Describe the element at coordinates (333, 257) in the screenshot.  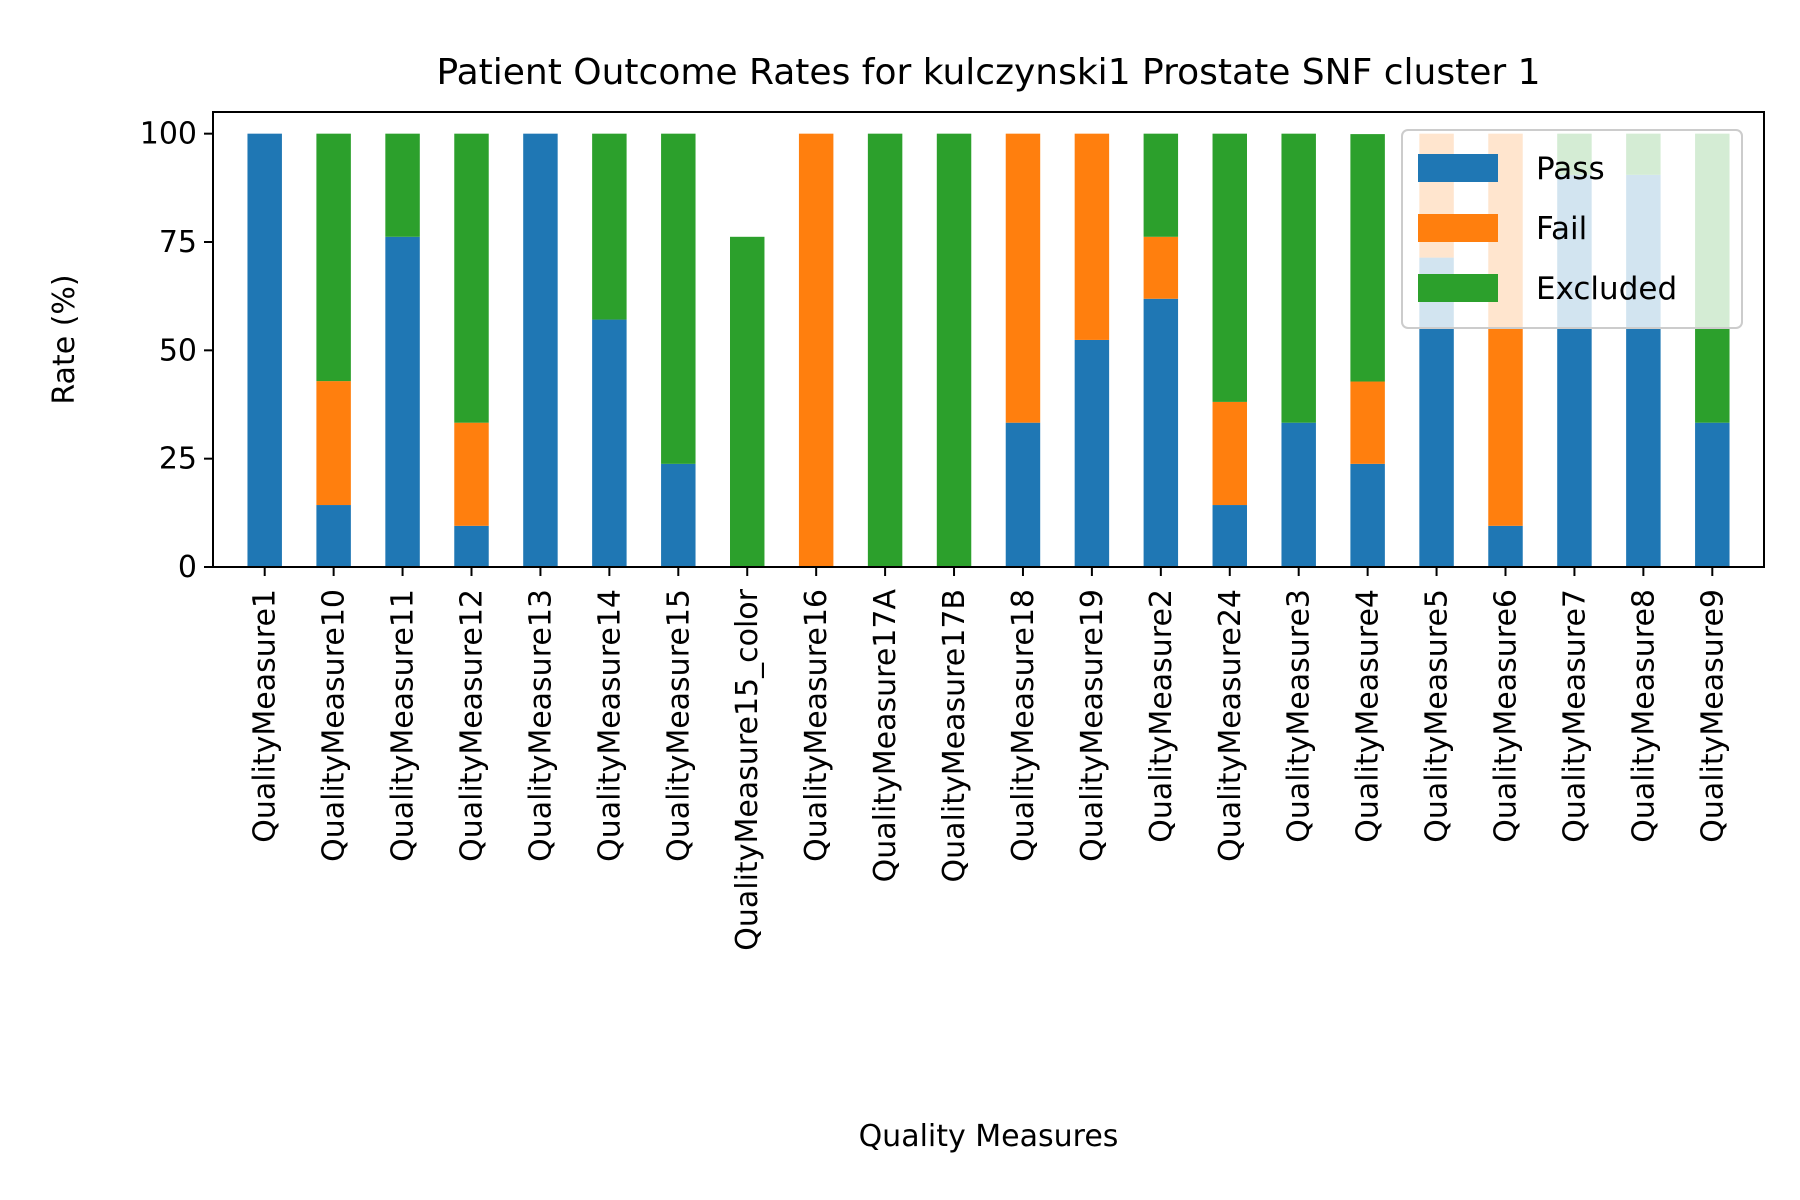
I see `bar-excluded-qualitymeasure10` at that location.